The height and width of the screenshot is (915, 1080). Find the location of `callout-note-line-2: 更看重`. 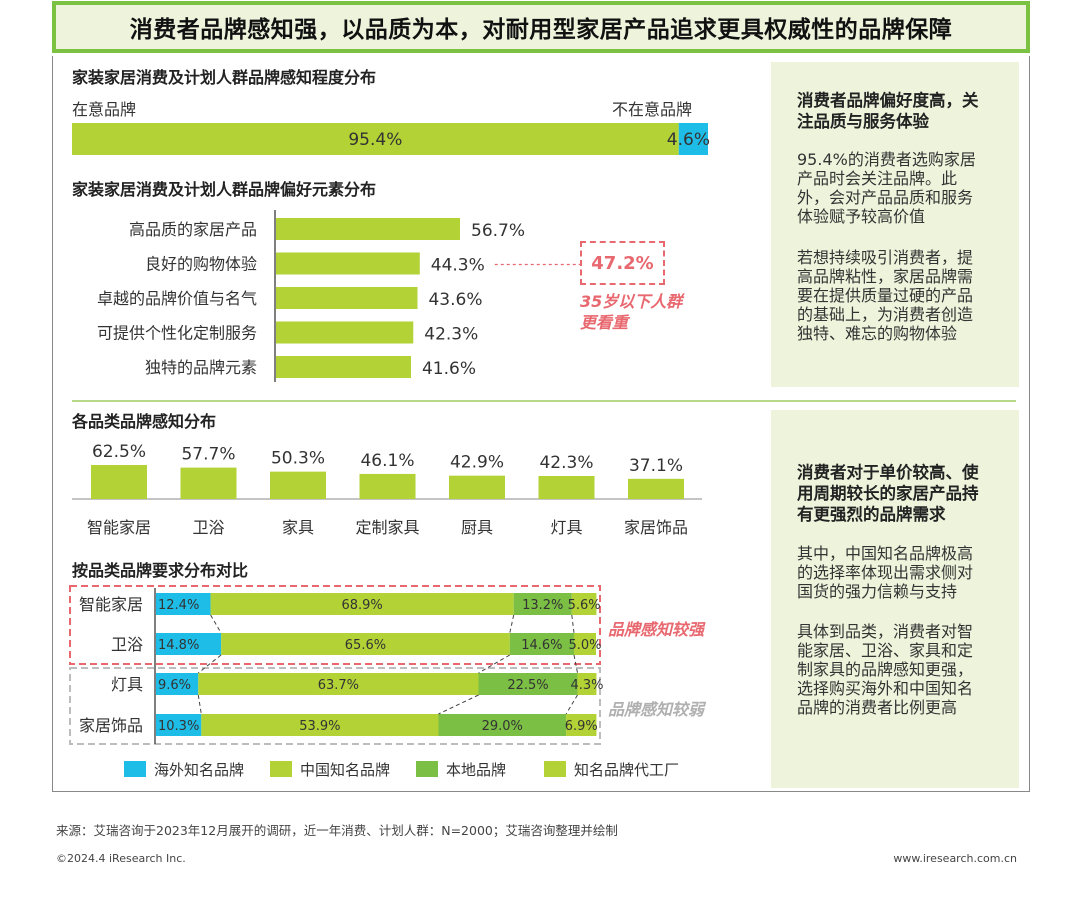

callout-note-line-2: 更看重 is located at coordinates (604, 322).